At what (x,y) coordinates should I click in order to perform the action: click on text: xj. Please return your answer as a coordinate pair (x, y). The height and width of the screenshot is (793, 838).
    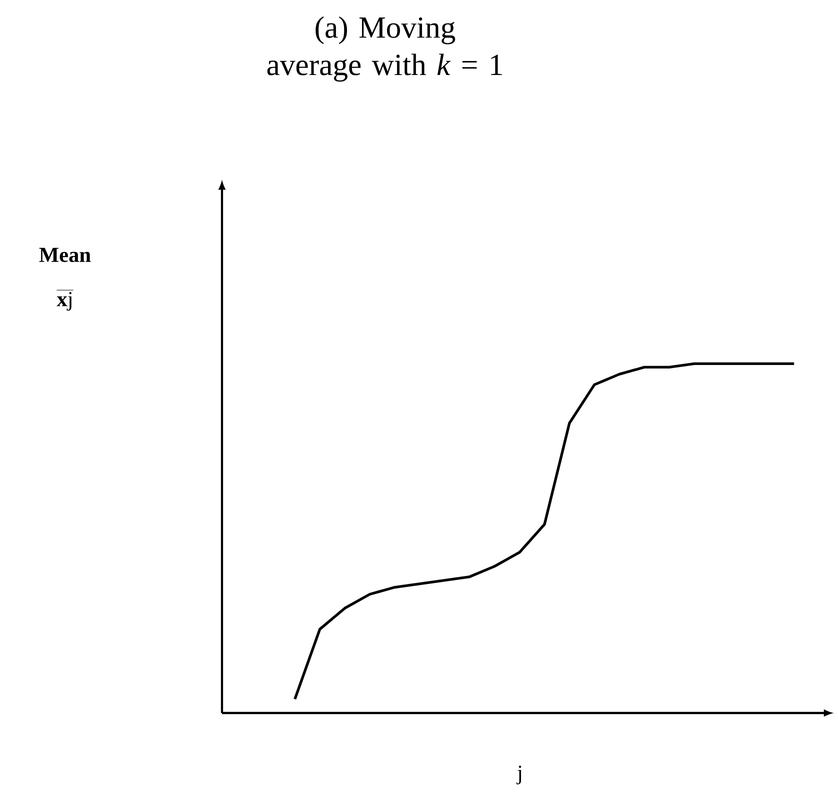
    Looking at the image, I should click on (64, 301).